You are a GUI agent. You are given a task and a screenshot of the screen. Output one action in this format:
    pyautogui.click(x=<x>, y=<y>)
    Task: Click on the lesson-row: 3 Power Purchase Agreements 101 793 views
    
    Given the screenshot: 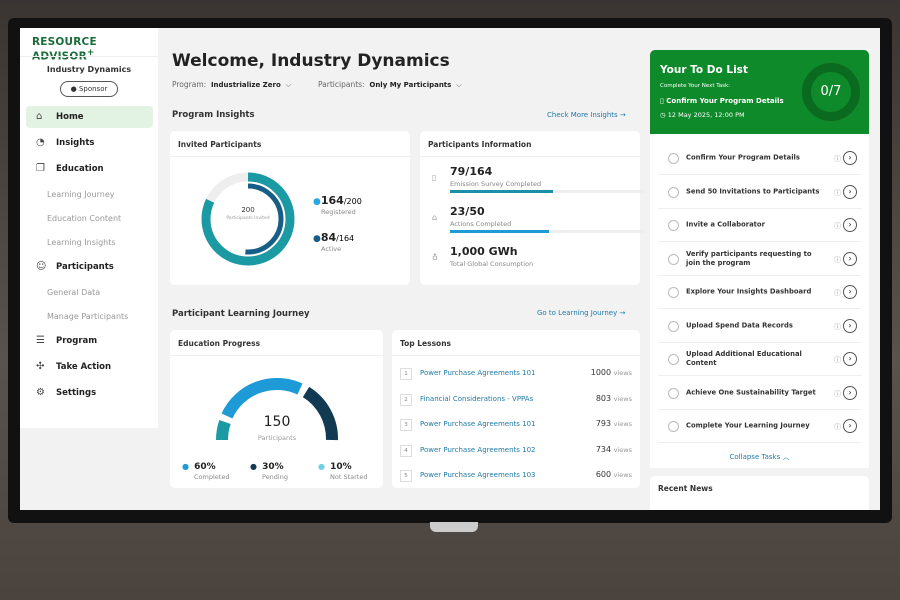 What is the action you would take?
    pyautogui.click(x=516, y=426)
    